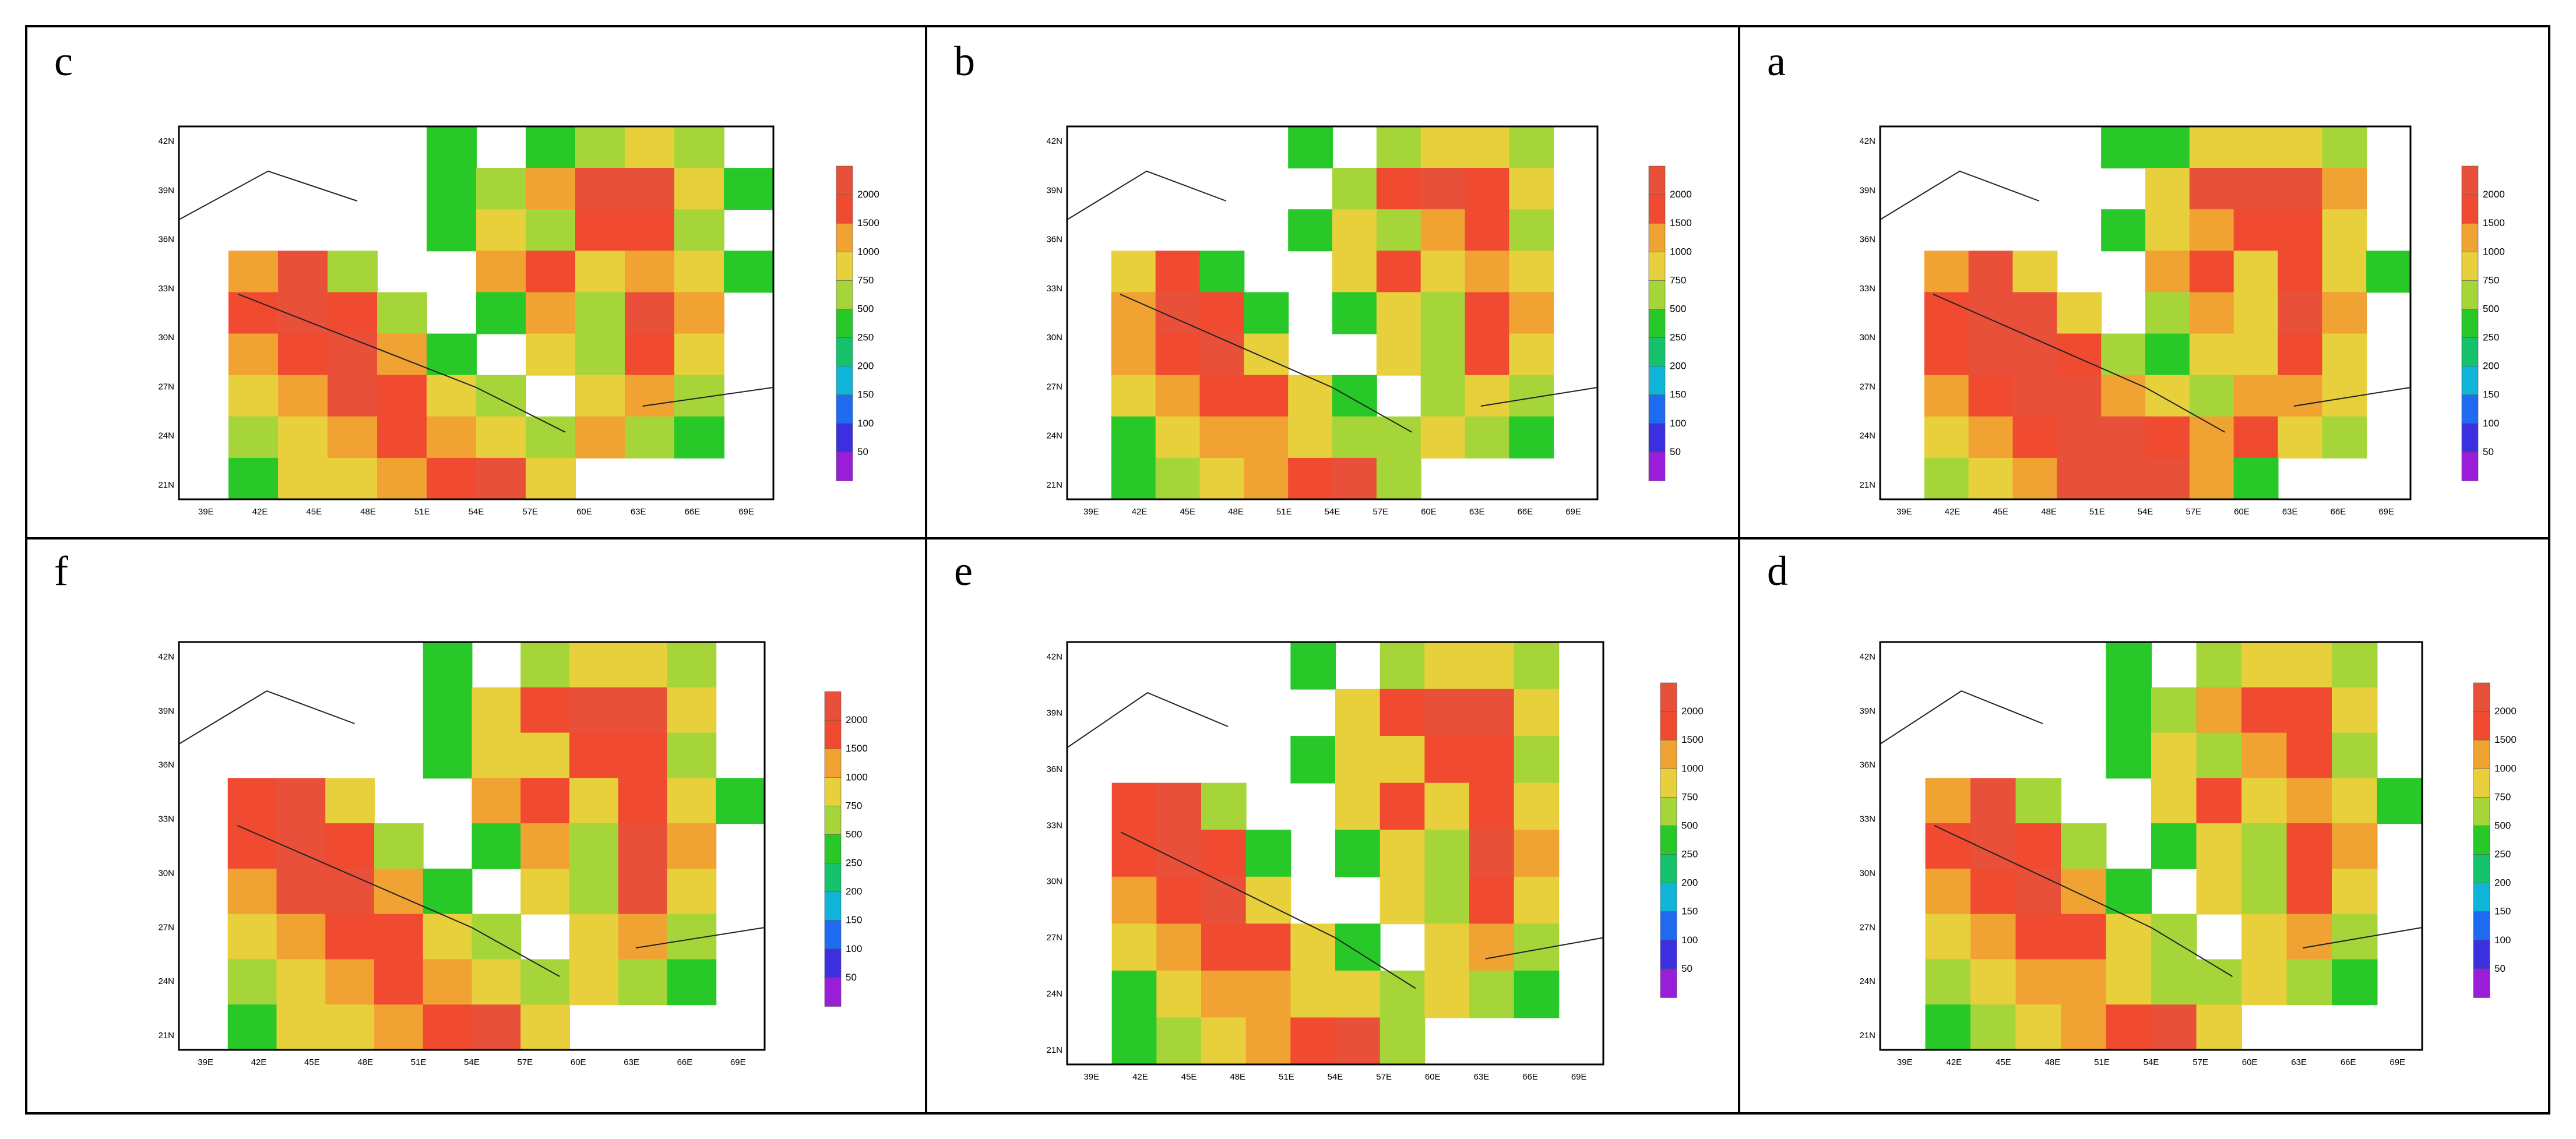 The width and height of the screenshot is (2576, 1139). Describe the element at coordinates (1433, 1077) in the screenshot. I see `lon-tick-label: 60E` at that location.